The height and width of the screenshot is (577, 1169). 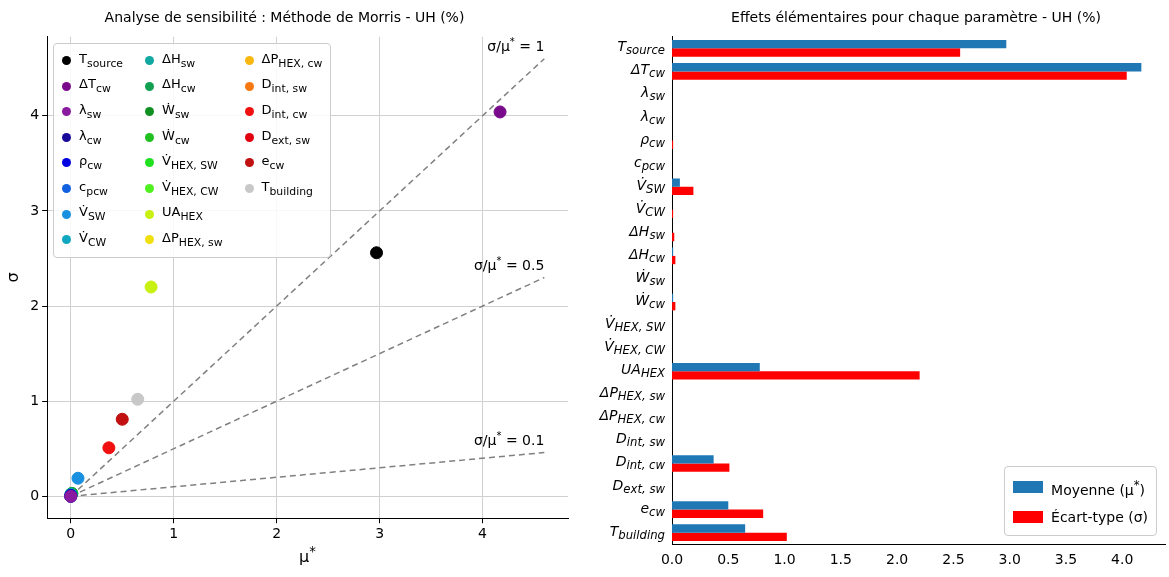 What do you see at coordinates (192, 239) in the screenshot?
I see `legend-label: ΔP$_{HEX, sw}$` at bounding box center [192, 239].